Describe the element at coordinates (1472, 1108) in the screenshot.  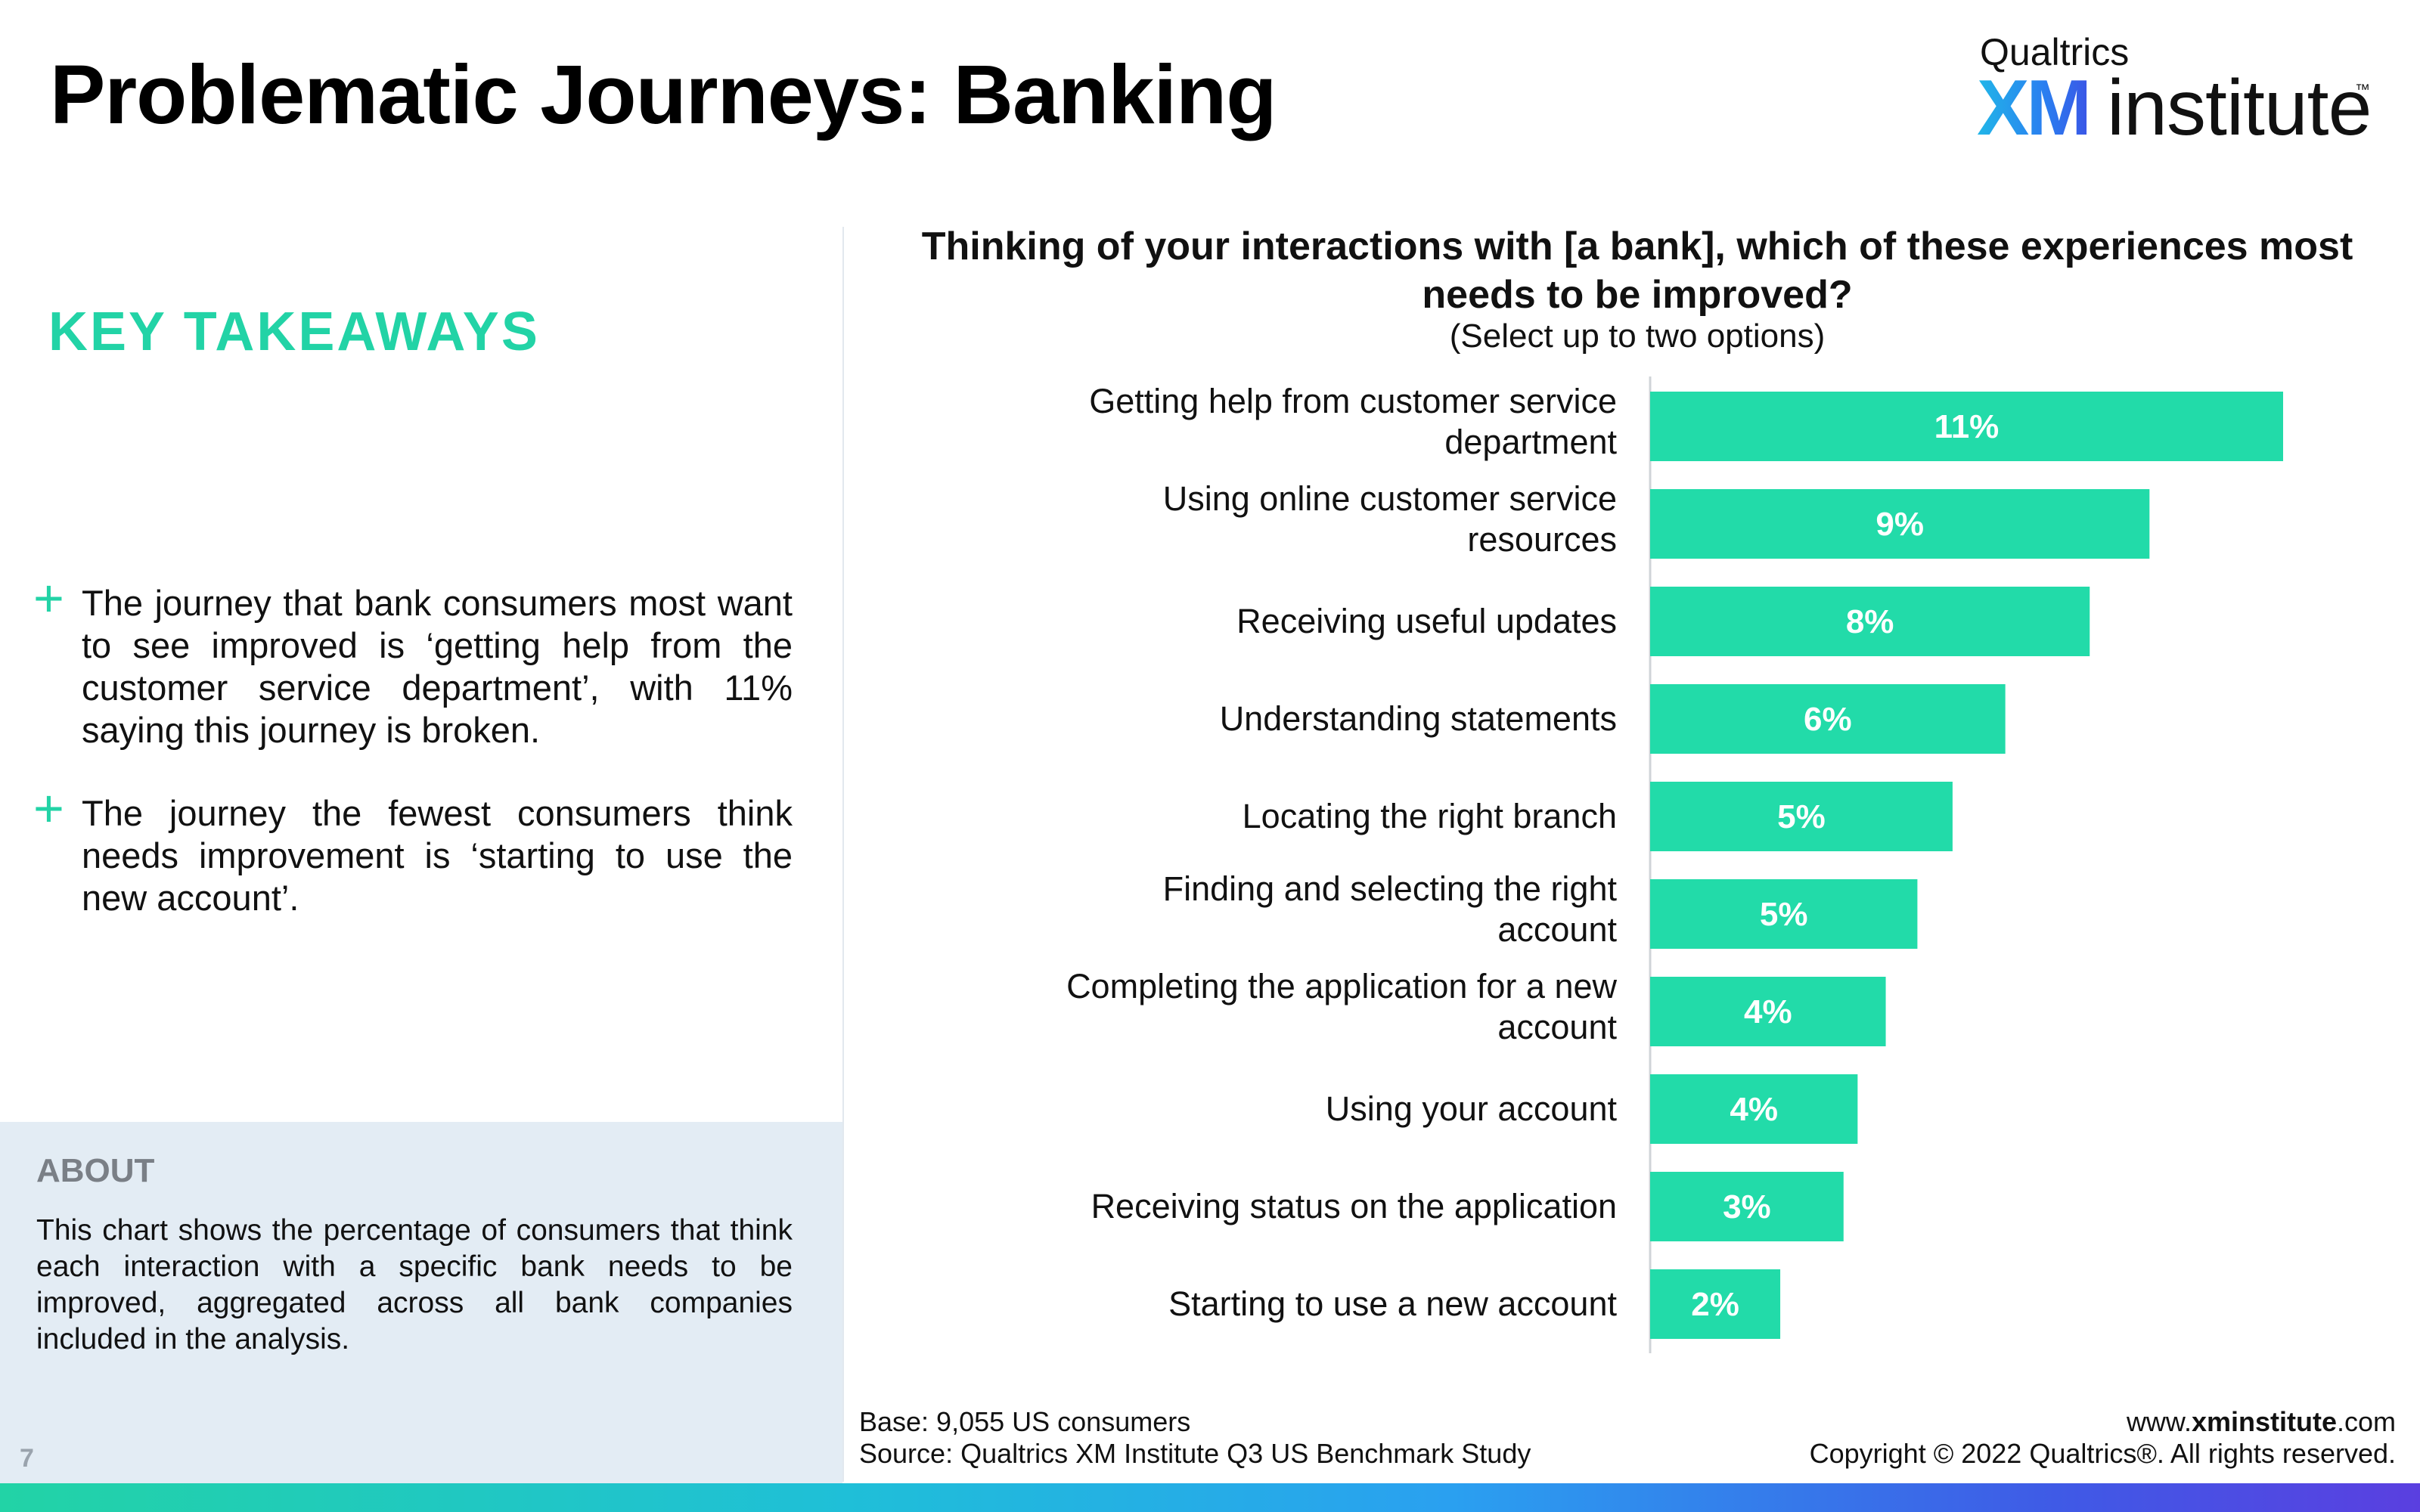
I see `category-label: Using your account` at that location.